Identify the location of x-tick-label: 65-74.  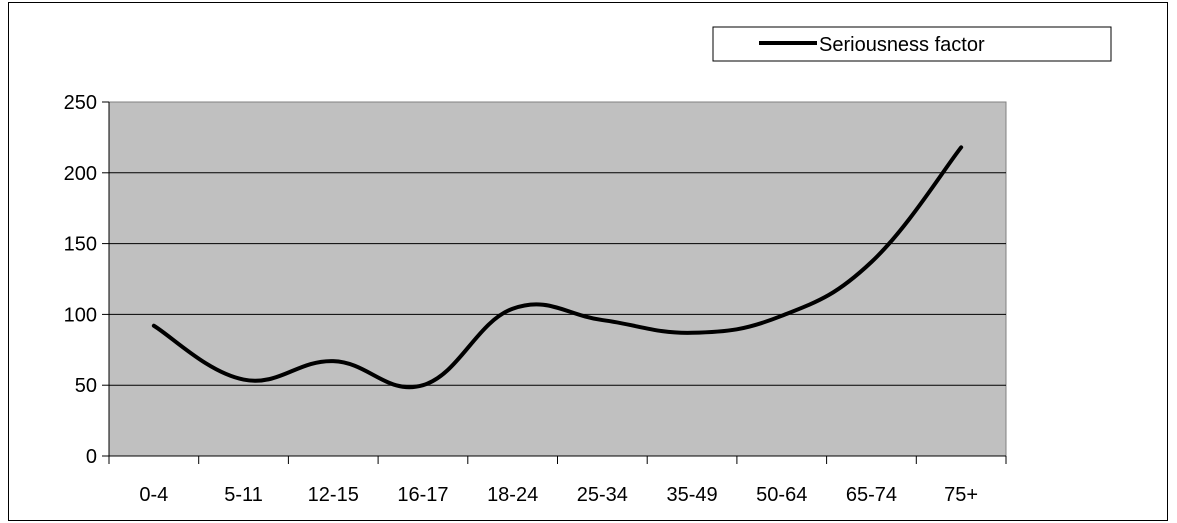
(871, 495).